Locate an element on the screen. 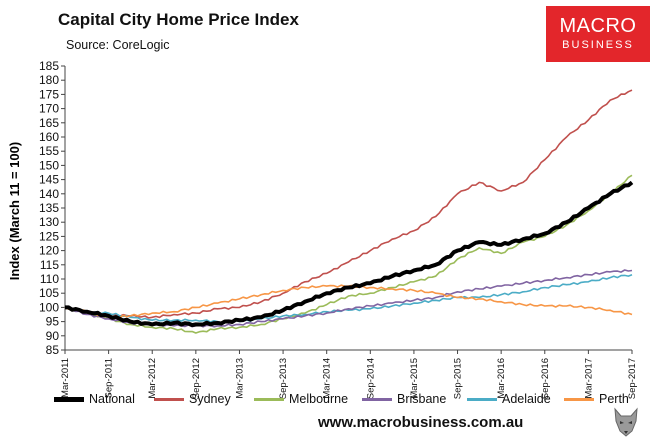 This screenshot has height=443, width=660. x-tick-label: Mar-2015 is located at coordinates (414, 378).